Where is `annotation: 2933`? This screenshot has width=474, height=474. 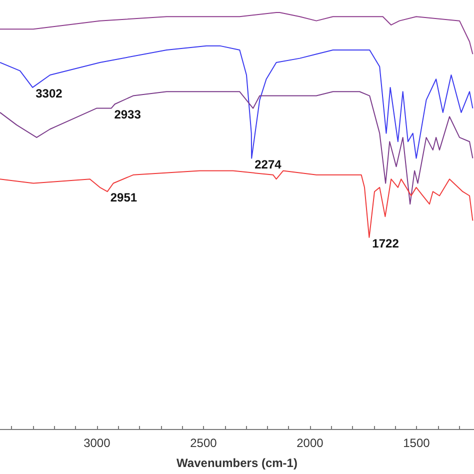 annotation: 2933 is located at coordinates (128, 114).